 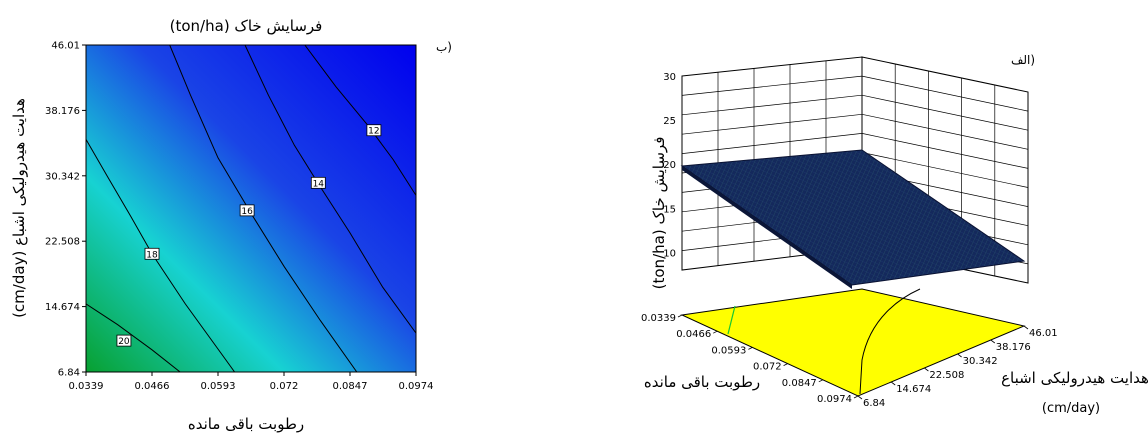 I want to click on contour-level-label: 16, so click(x=247, y=210).